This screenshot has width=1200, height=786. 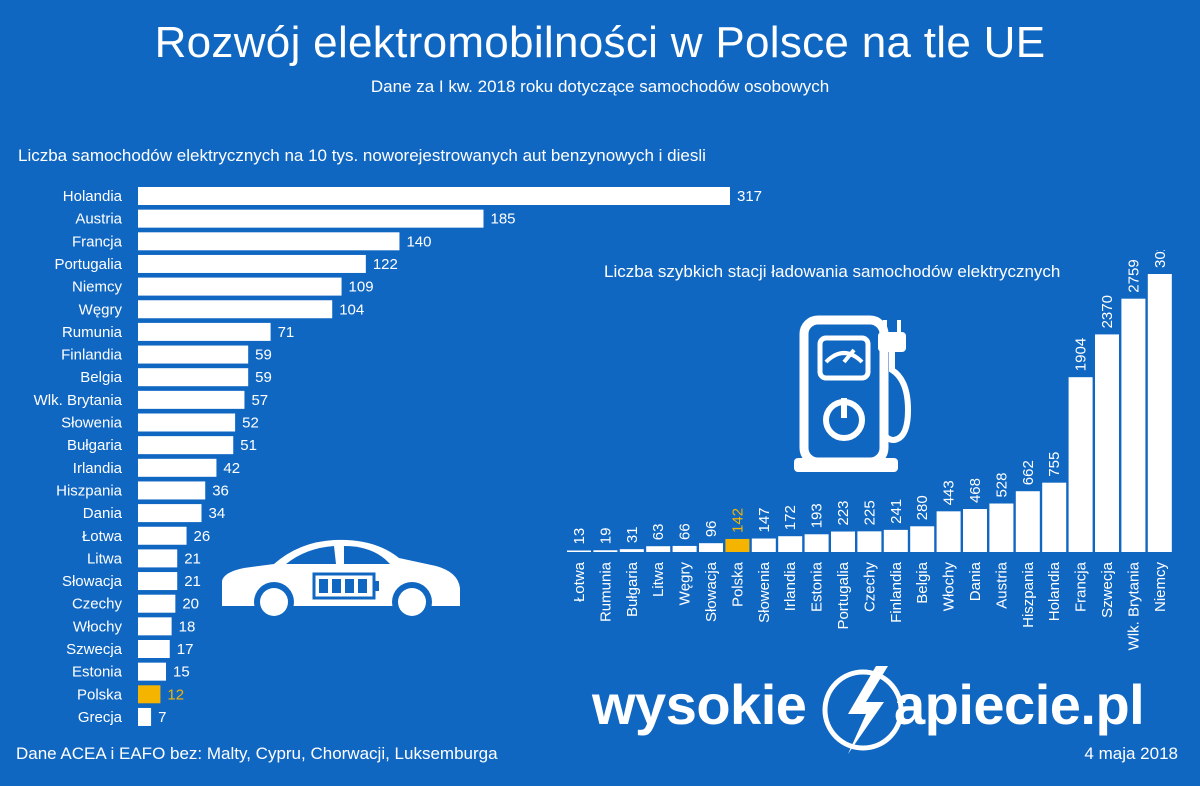 I want to click on category-label-19: Francja, so click(x=1081, y=586).